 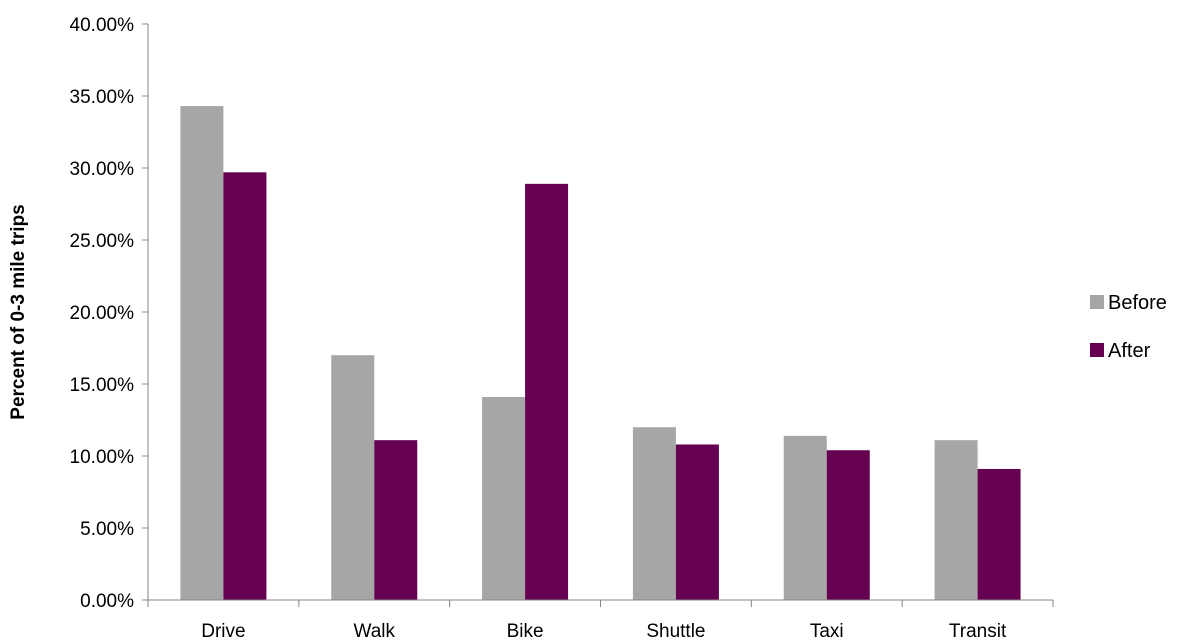 I want to click on legend-swatch-before, so click(x=1097, y=302).